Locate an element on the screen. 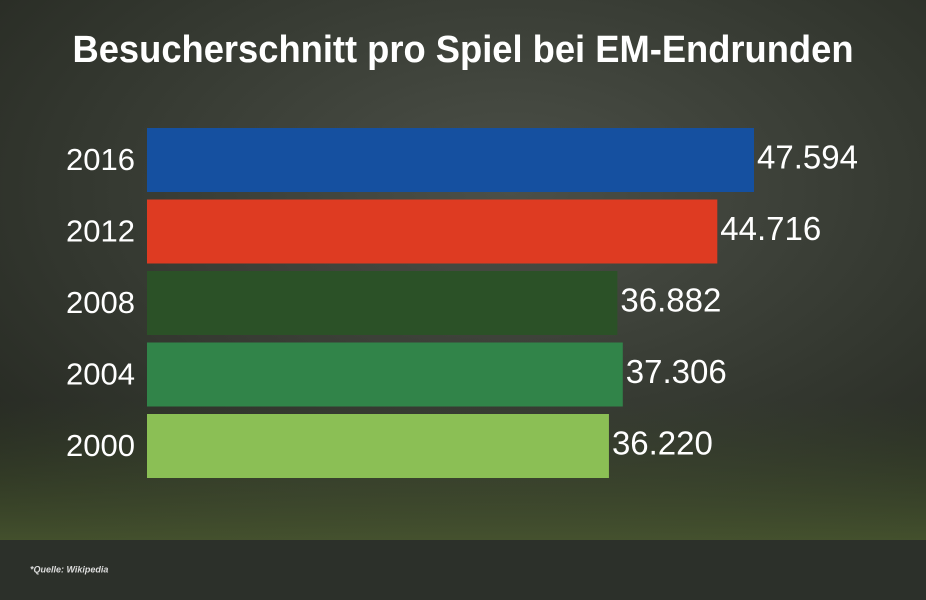 This screenshot has width=926, height=600. value-label: 36.882 is located at coordinates (670, 300).